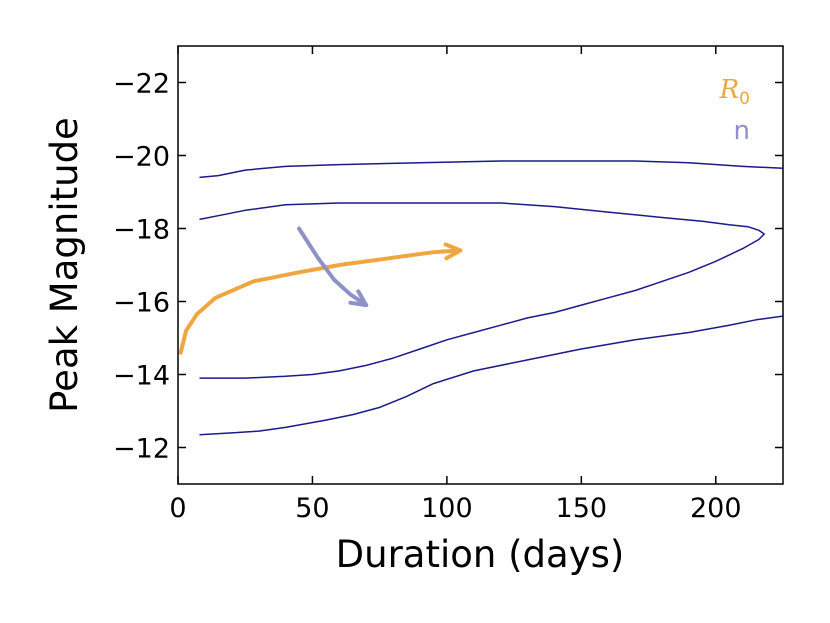 This screenshot has height=623, width=830. I want to click on legend-label-r0: R0, so click(734, 92).